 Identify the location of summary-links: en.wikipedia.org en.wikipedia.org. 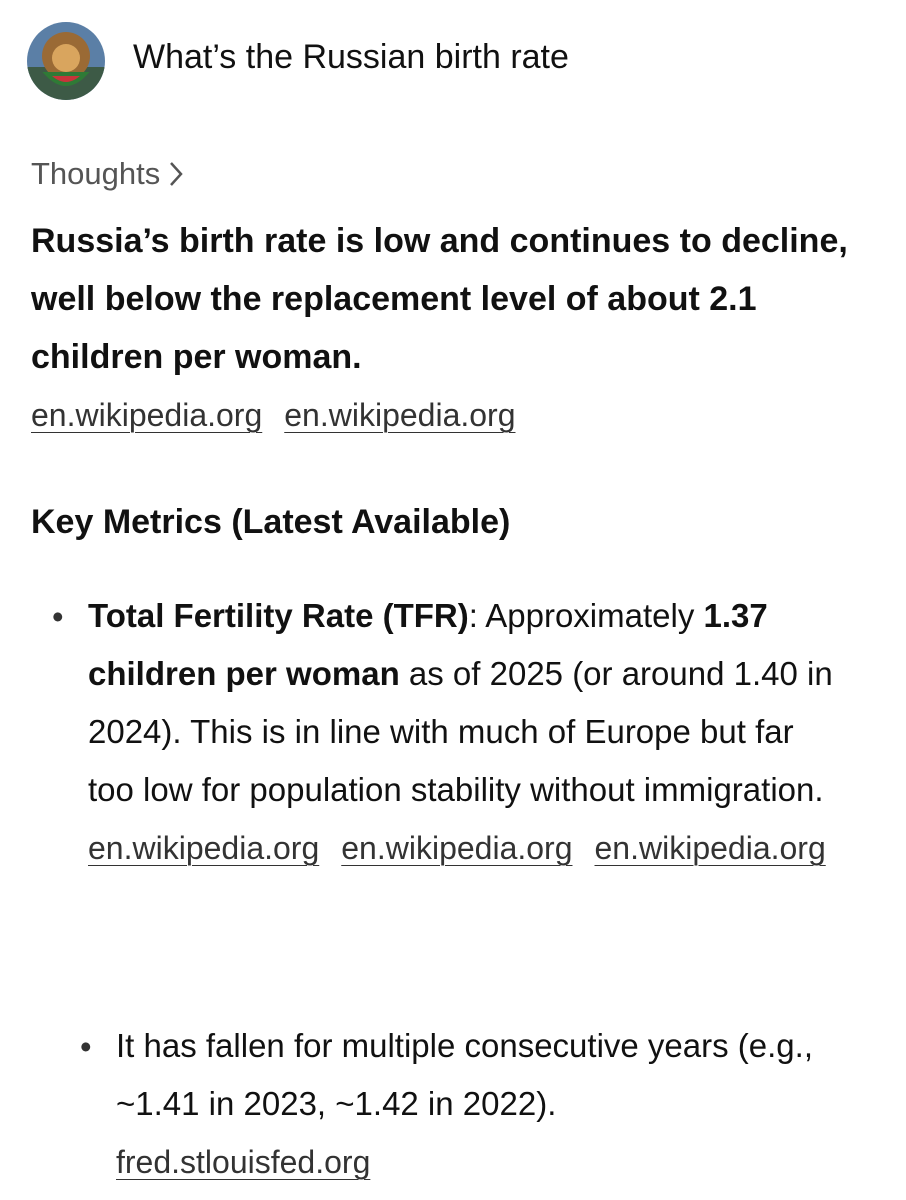
(284, 415).